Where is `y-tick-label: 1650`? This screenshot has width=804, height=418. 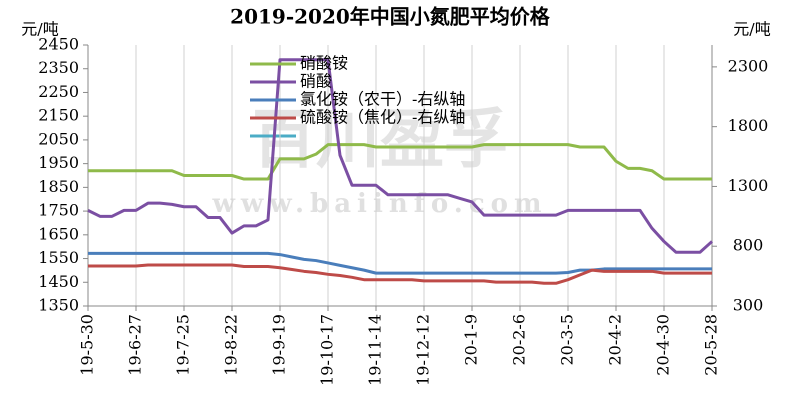
y-tick-label: 1650 is located at coordinates (58, 233).